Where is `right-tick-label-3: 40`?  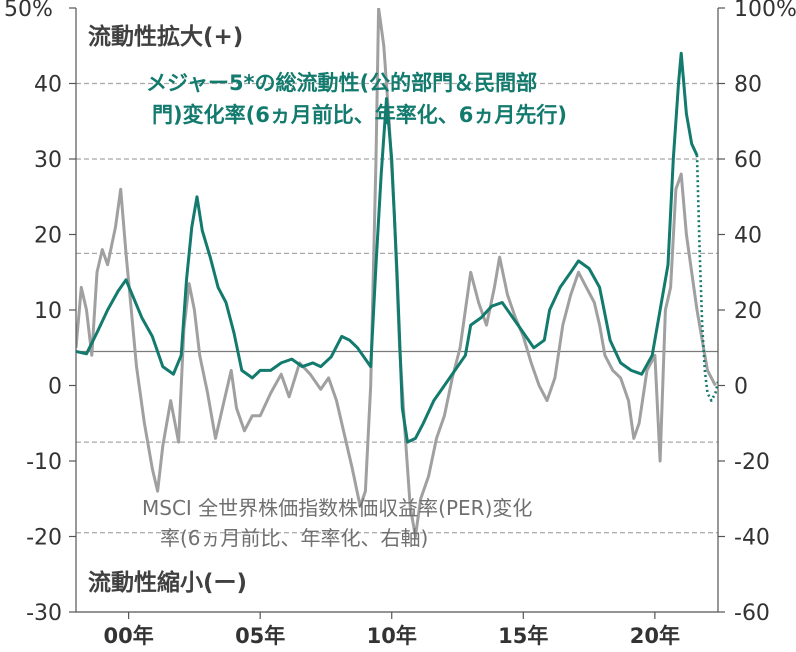
right-tick-label-3: 40 is located at coordinates (748, 236).